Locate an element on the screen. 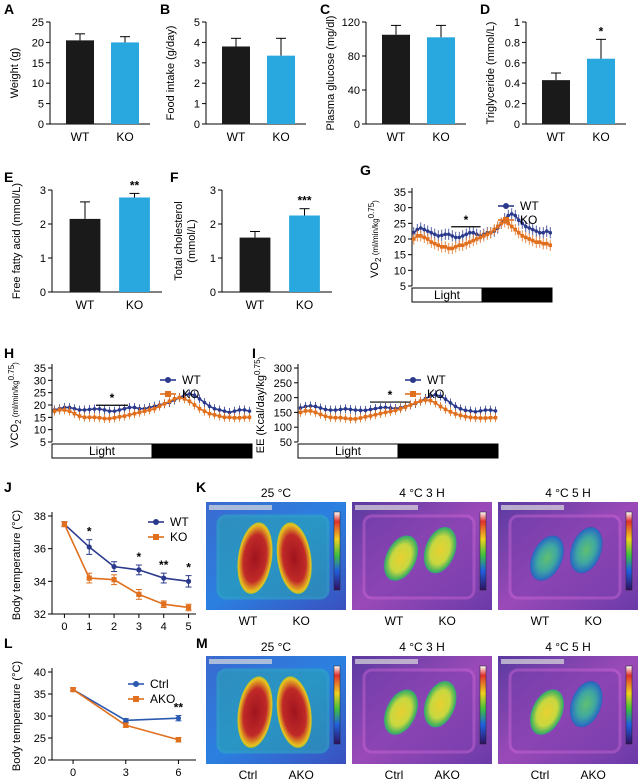 Image resolution: width=640 pixels, height=784 pixels. y-tick-label: 15 is located at coordinates (40, 418).